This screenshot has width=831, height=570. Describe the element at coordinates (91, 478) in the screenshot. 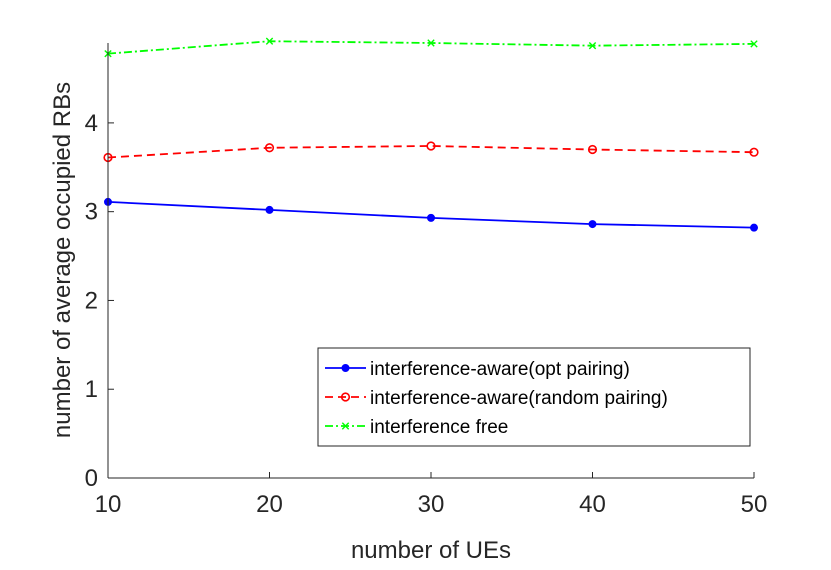

I see `y-tick-label: 0` at that location.